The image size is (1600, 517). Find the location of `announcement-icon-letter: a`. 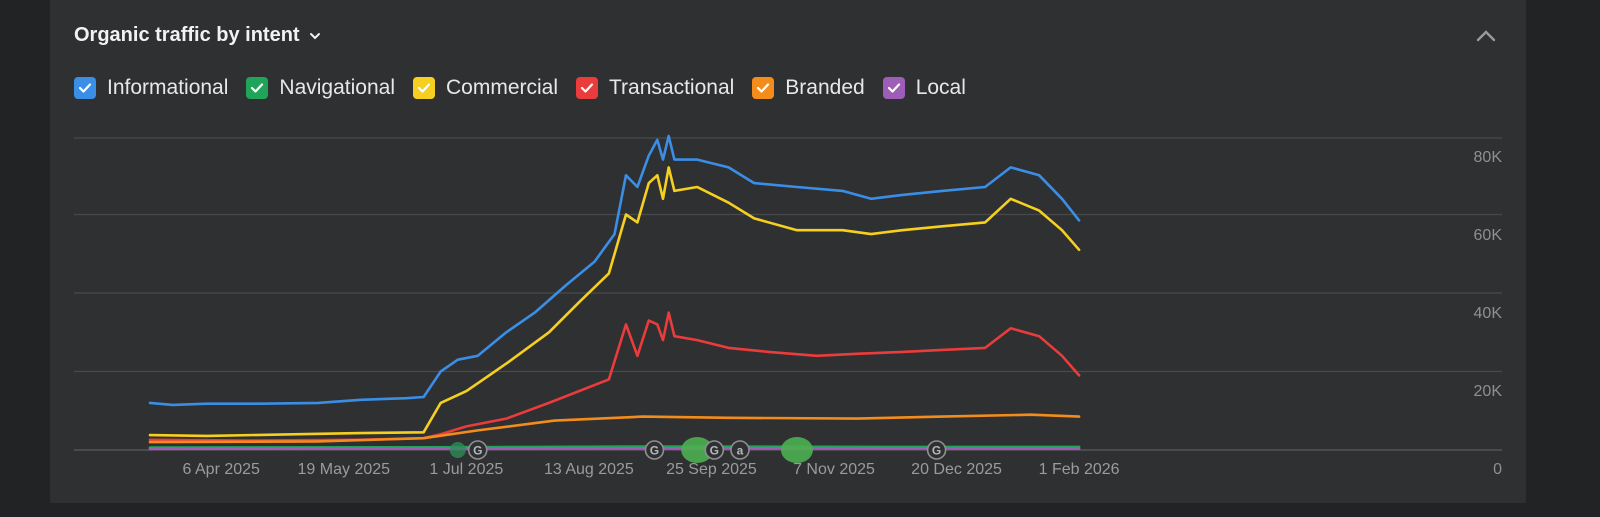

announcement-icon-letter: a is located at coordinates (740, 451).